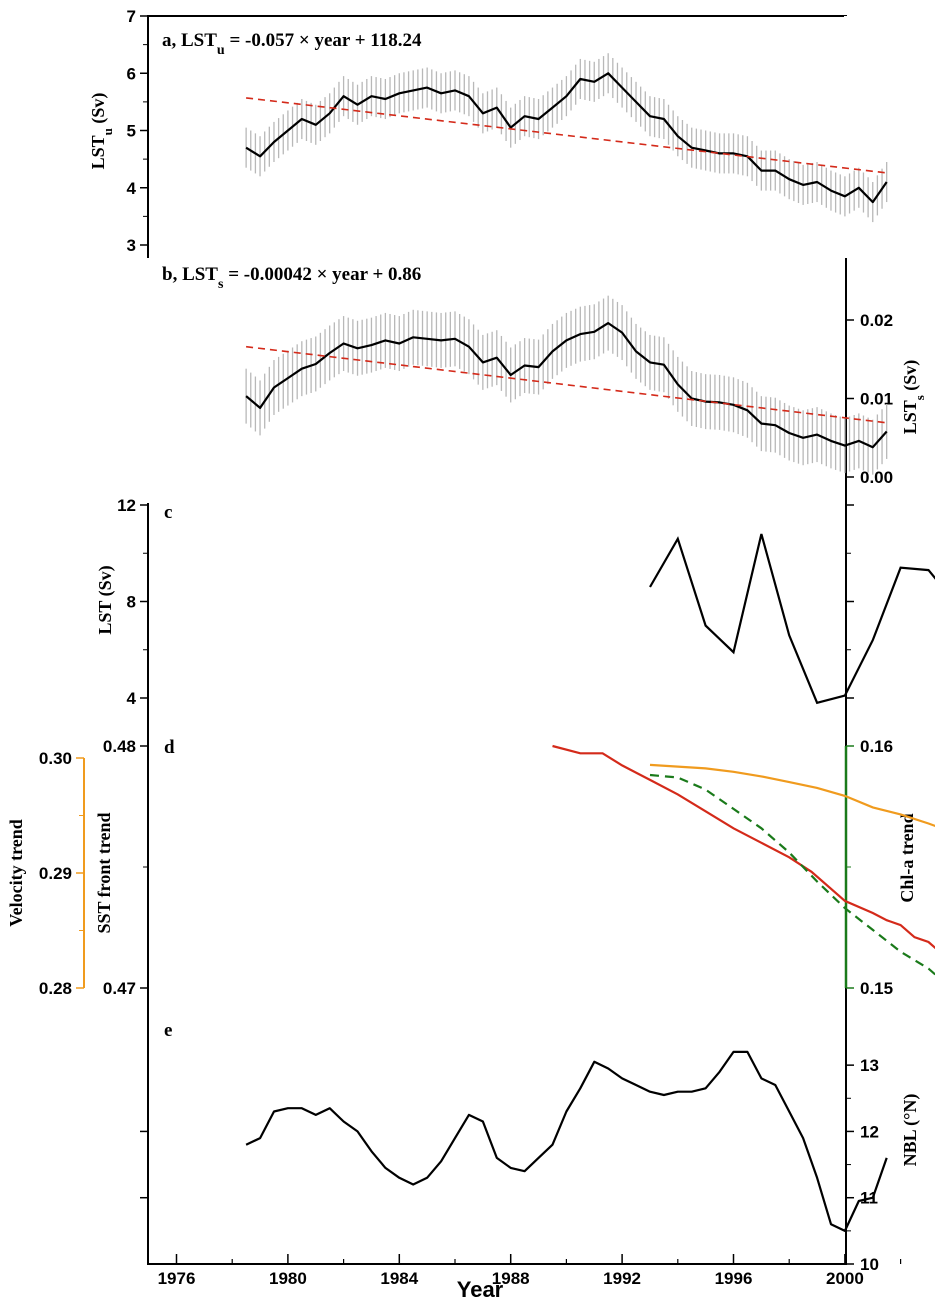 Image resolution: width=935 pixels, height=1307 pixels. Describe the element at coordinates (869, 1131) in the screenshot. I see `y-tick-label-e: 12` at that location.